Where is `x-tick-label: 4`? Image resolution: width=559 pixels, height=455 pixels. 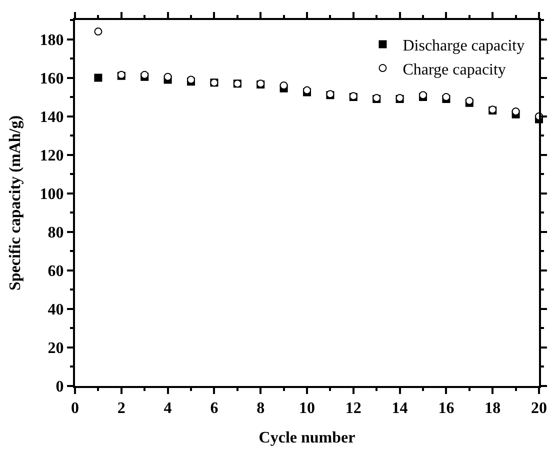
x-tick-label: 4 is located at coordinates (168, 409).